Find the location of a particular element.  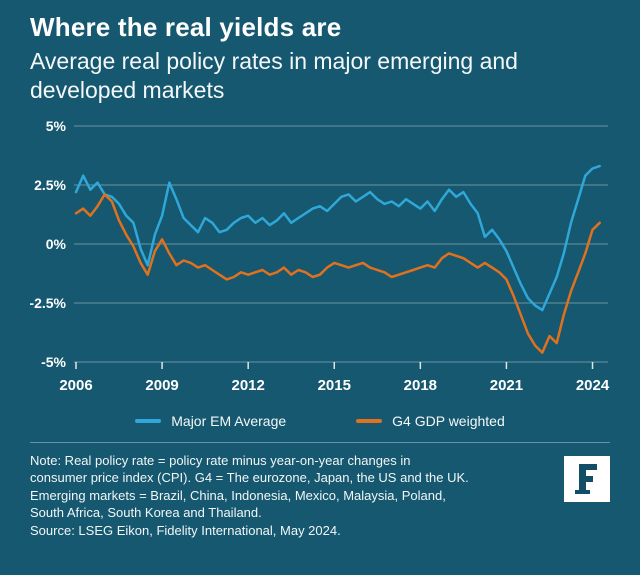

x-tick-label: 2018 is located at coordinates (420, 385).